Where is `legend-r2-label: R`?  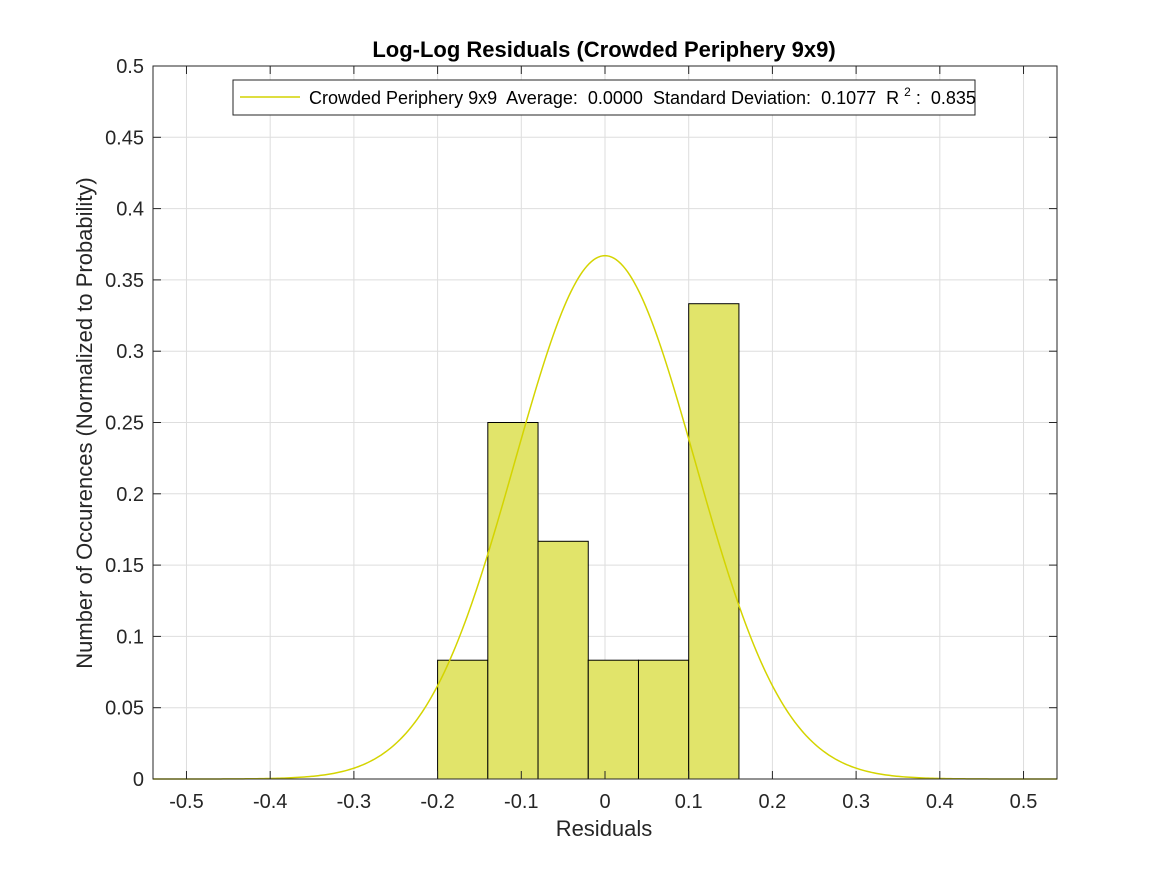 legend-r2-label: R is located at coordinates (892, 98).